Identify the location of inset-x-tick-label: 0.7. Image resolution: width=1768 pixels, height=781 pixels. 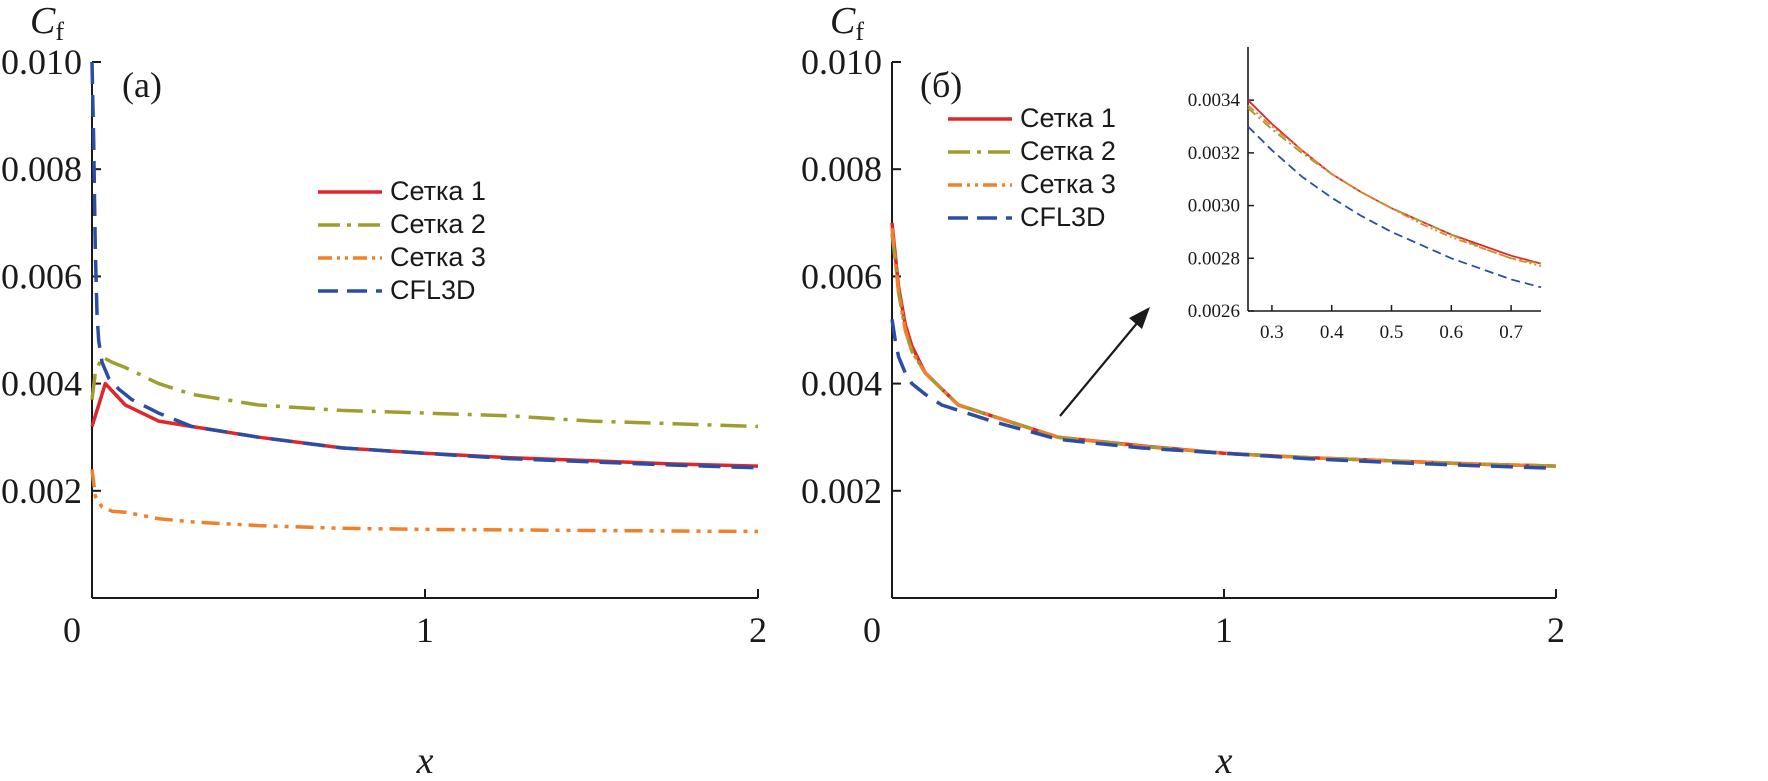
(1511, 332).